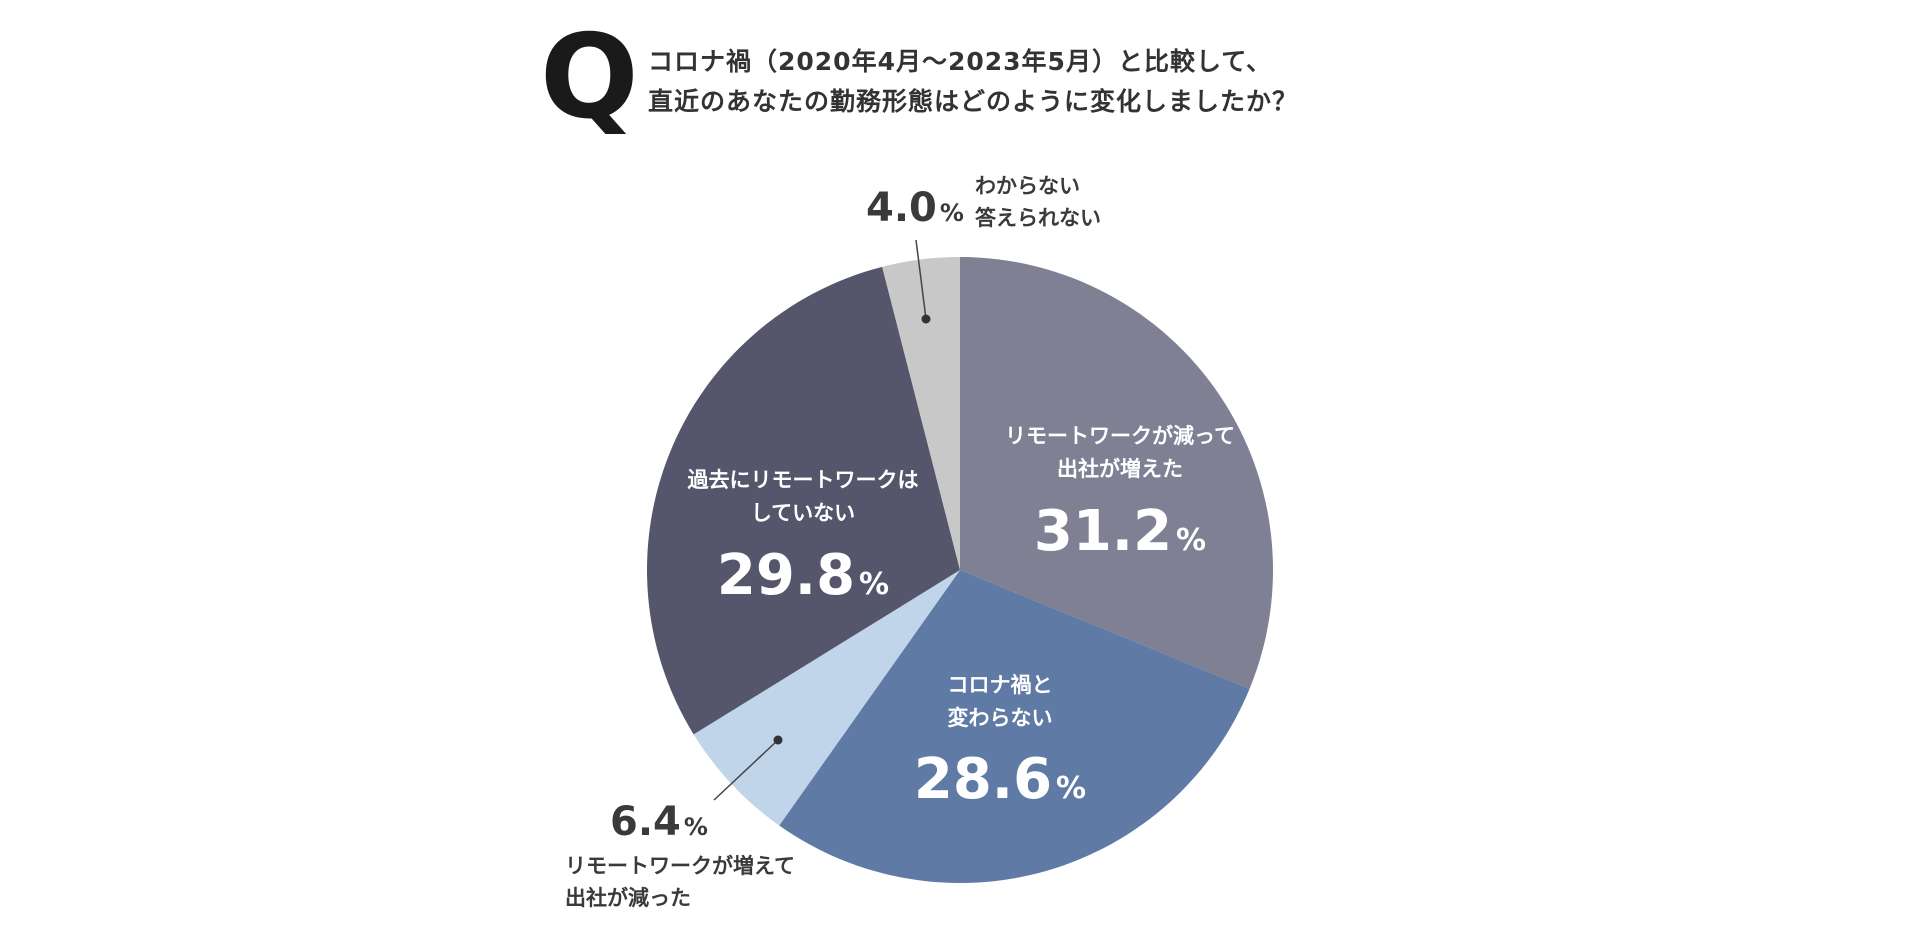  Describe the element at coordinates (1120, 436) in the screenshot. I see `slice-category-label-remote-decreased: リモートワークが減って` at that location.